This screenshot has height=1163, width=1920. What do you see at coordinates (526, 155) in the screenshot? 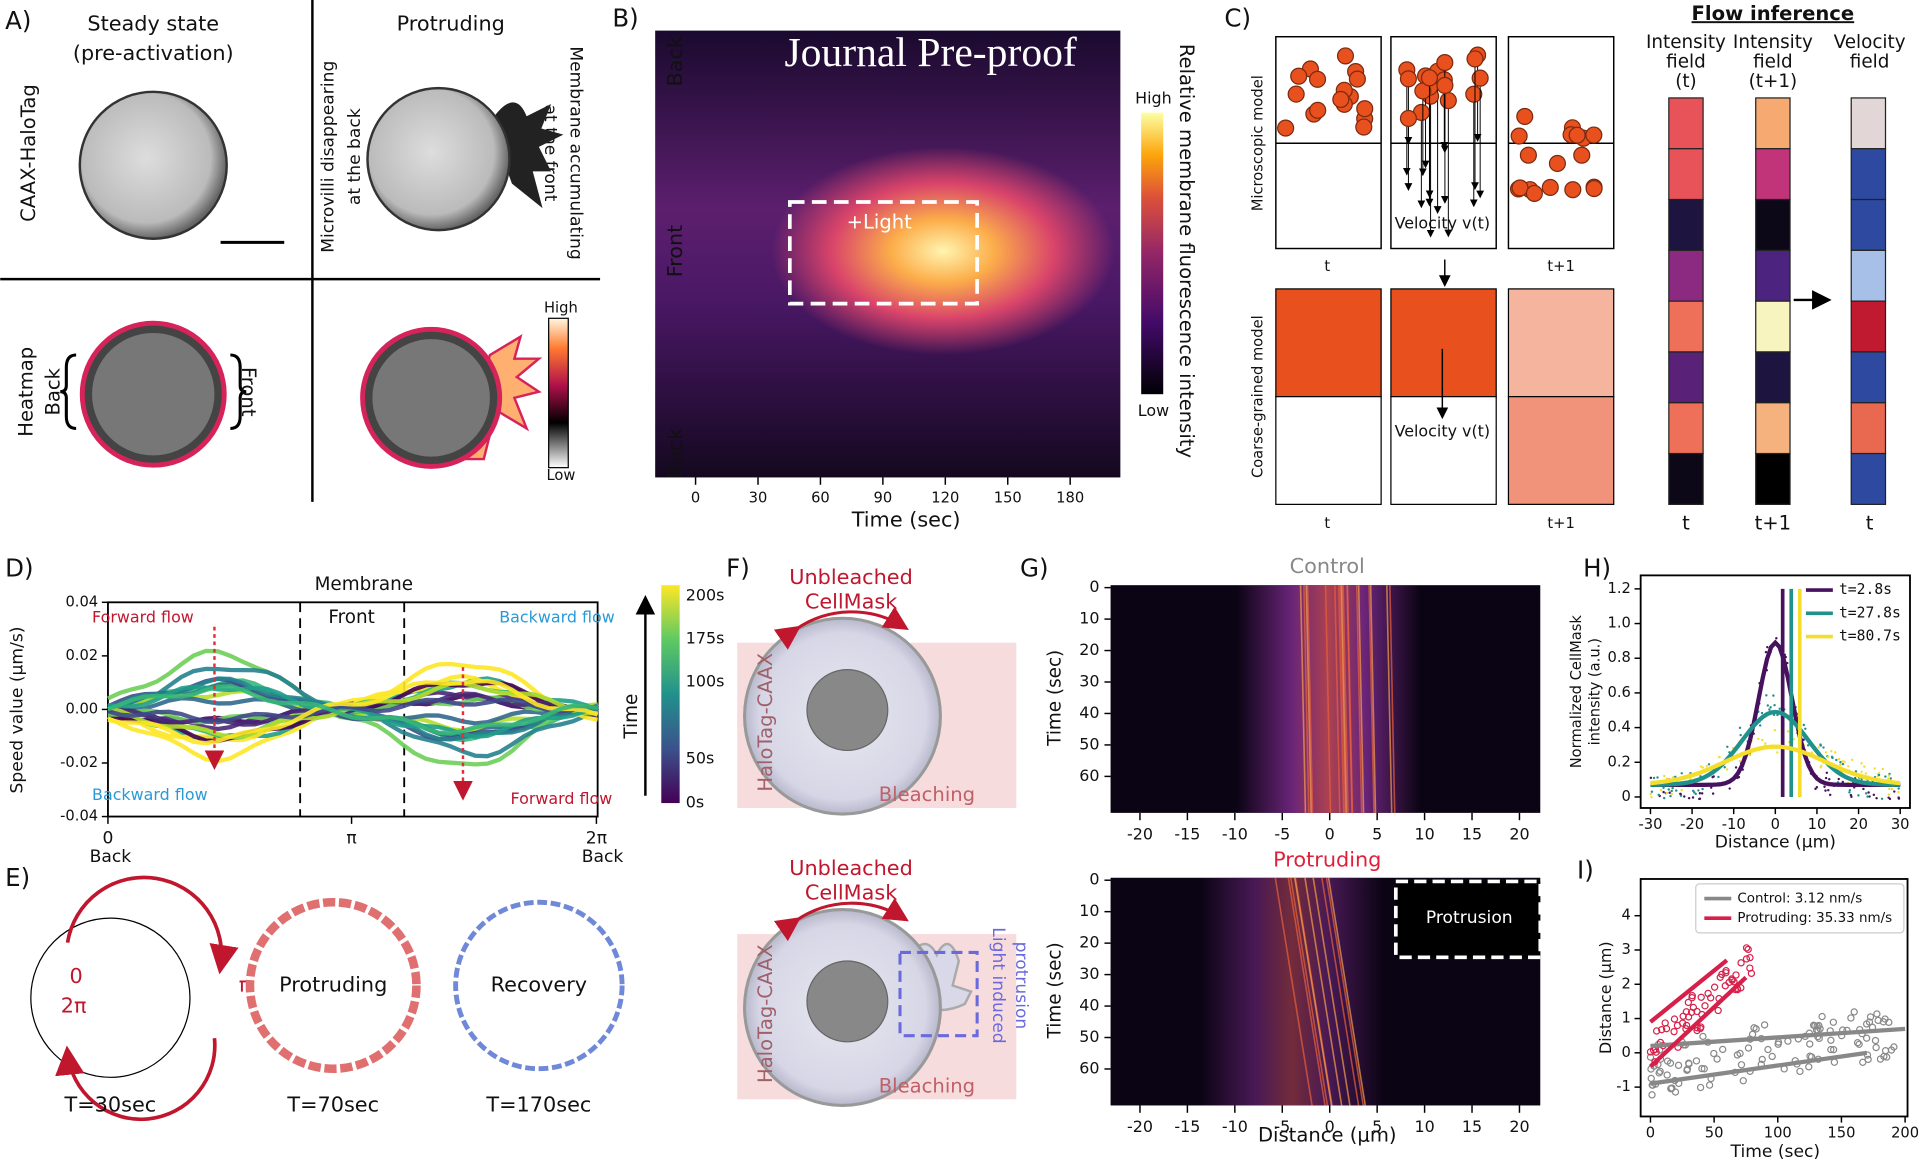
I see `protrusion` at bounding box center [526, 155].